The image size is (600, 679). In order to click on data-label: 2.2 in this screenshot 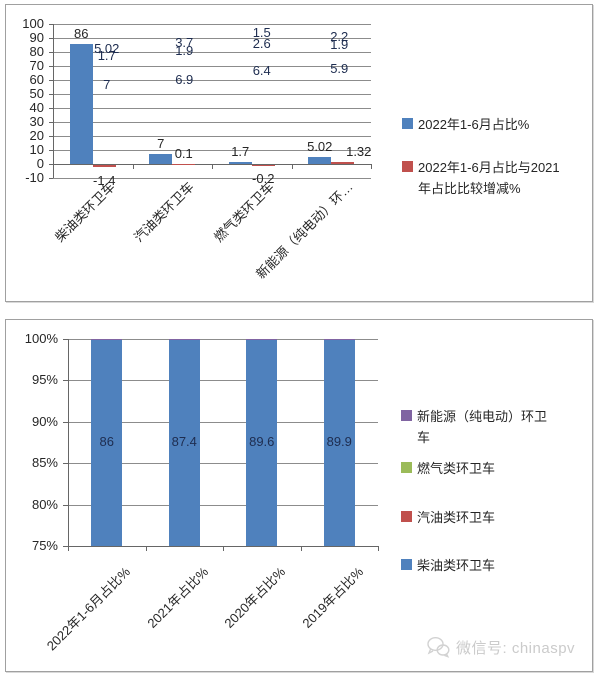, I will do `click(339, 37)`.